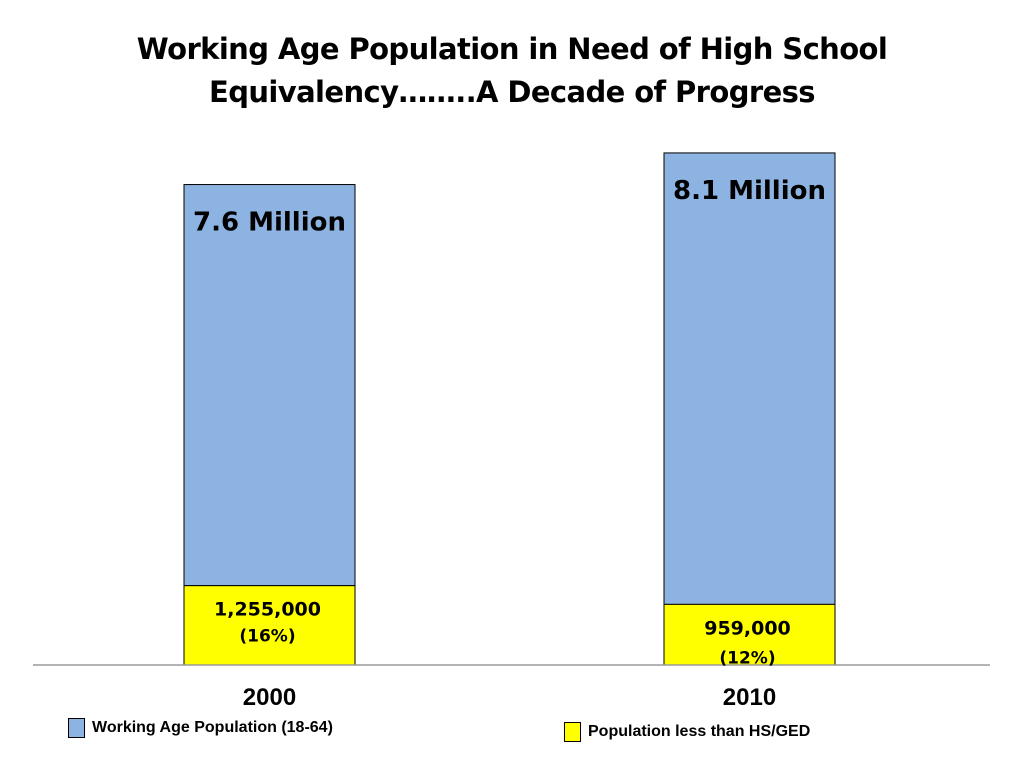  What do you see at coordinates (512, 92) in the screenshot?
I see `chart-title-line-2: Equivalency……..A Decade of Progress` at bounding box center [512, 92].